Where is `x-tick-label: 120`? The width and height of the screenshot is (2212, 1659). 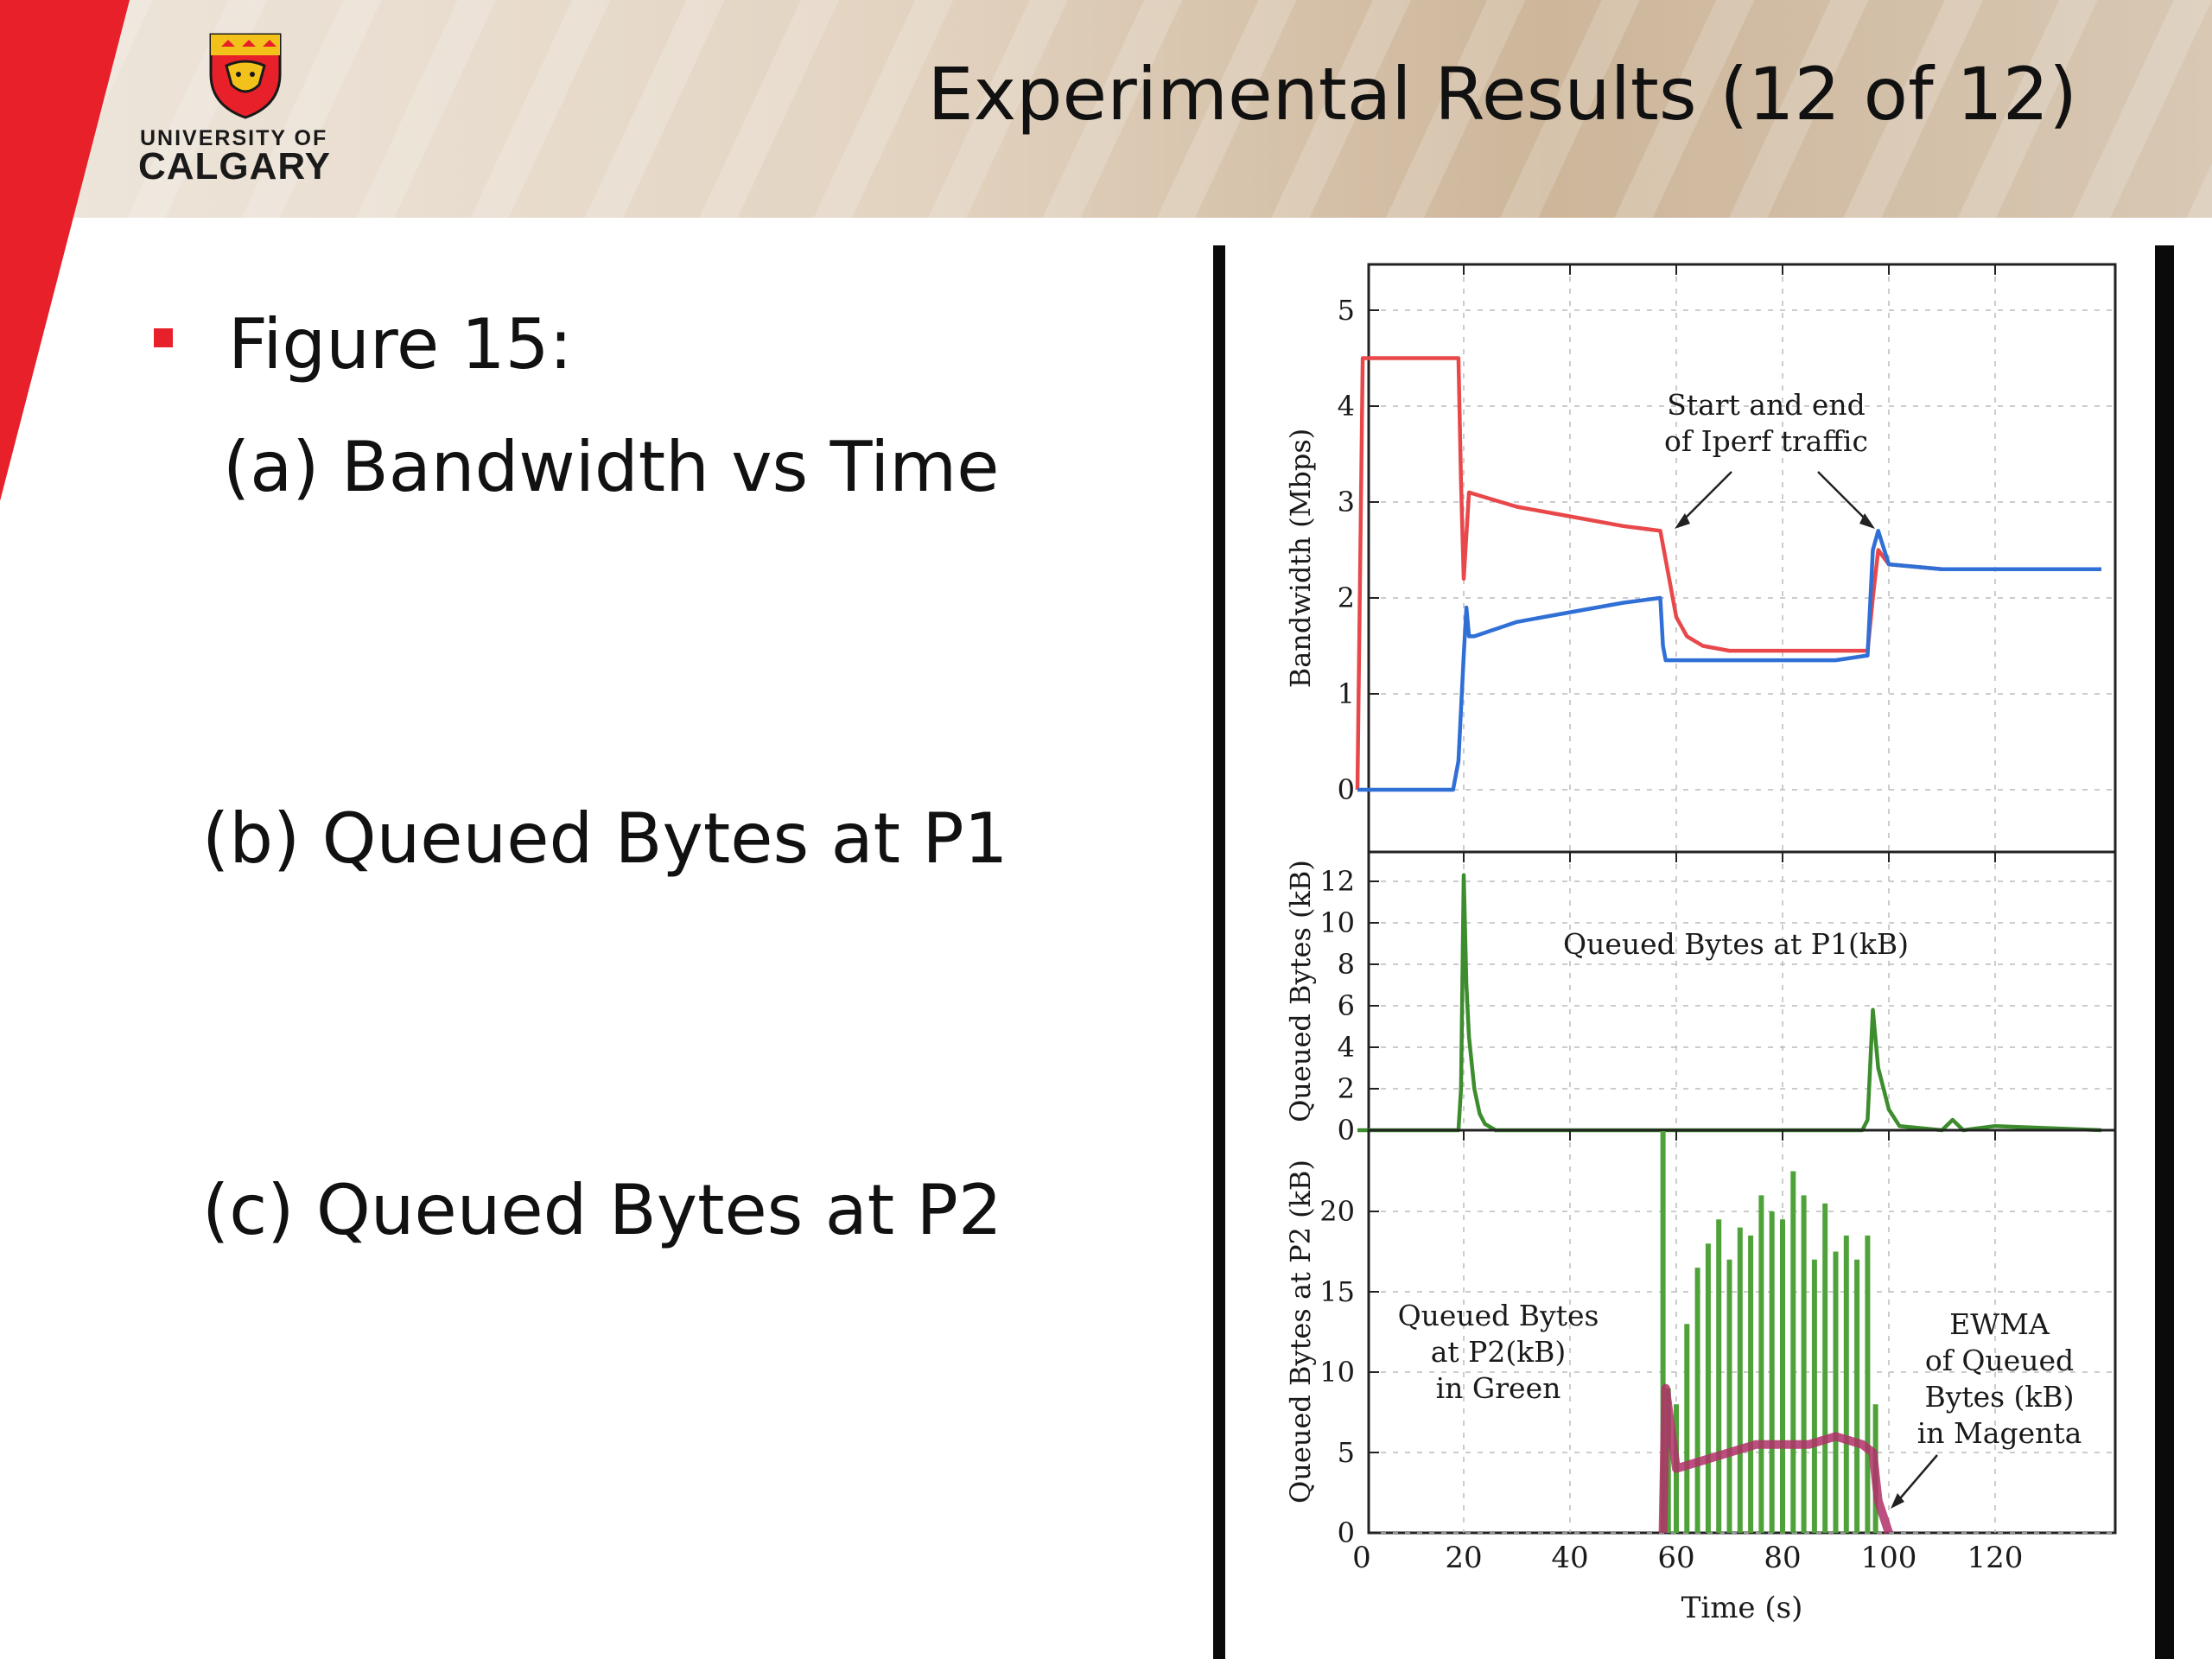 x-tick-label: 120 is located at coordinates (1995, 1558).